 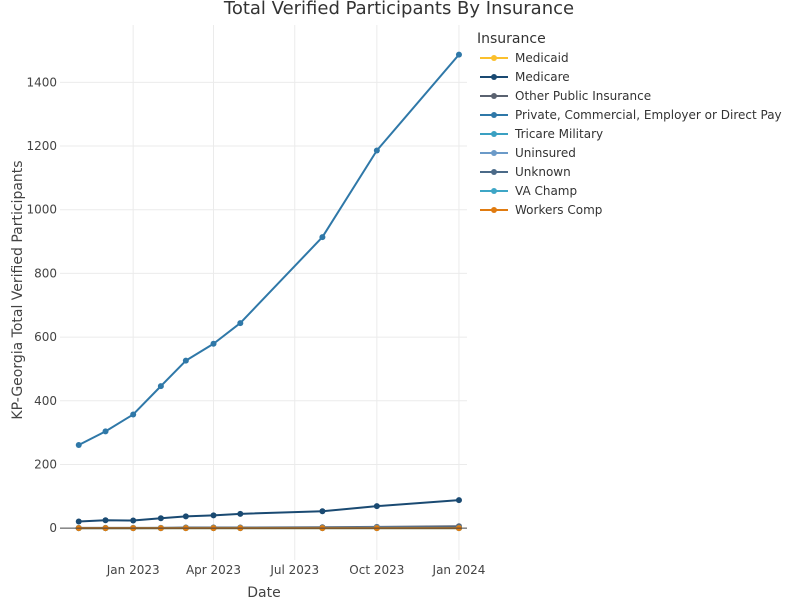 I want to click on legend-label: Workers Comp, so click(x=558, y=210).